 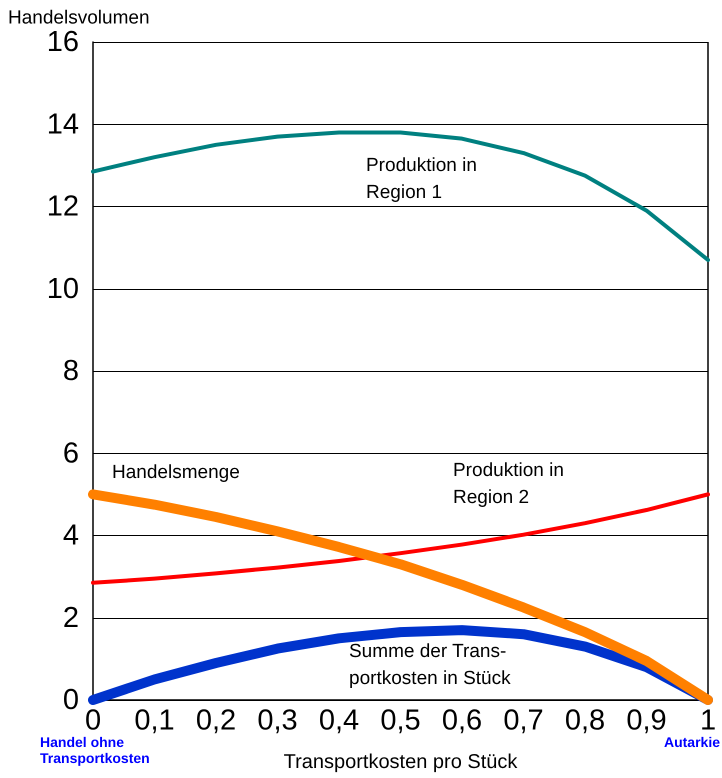 What do you see at coordinates (708, 720) in the screenshot?
I see `x-tick-label: 1` at bounding box center [708, 720].